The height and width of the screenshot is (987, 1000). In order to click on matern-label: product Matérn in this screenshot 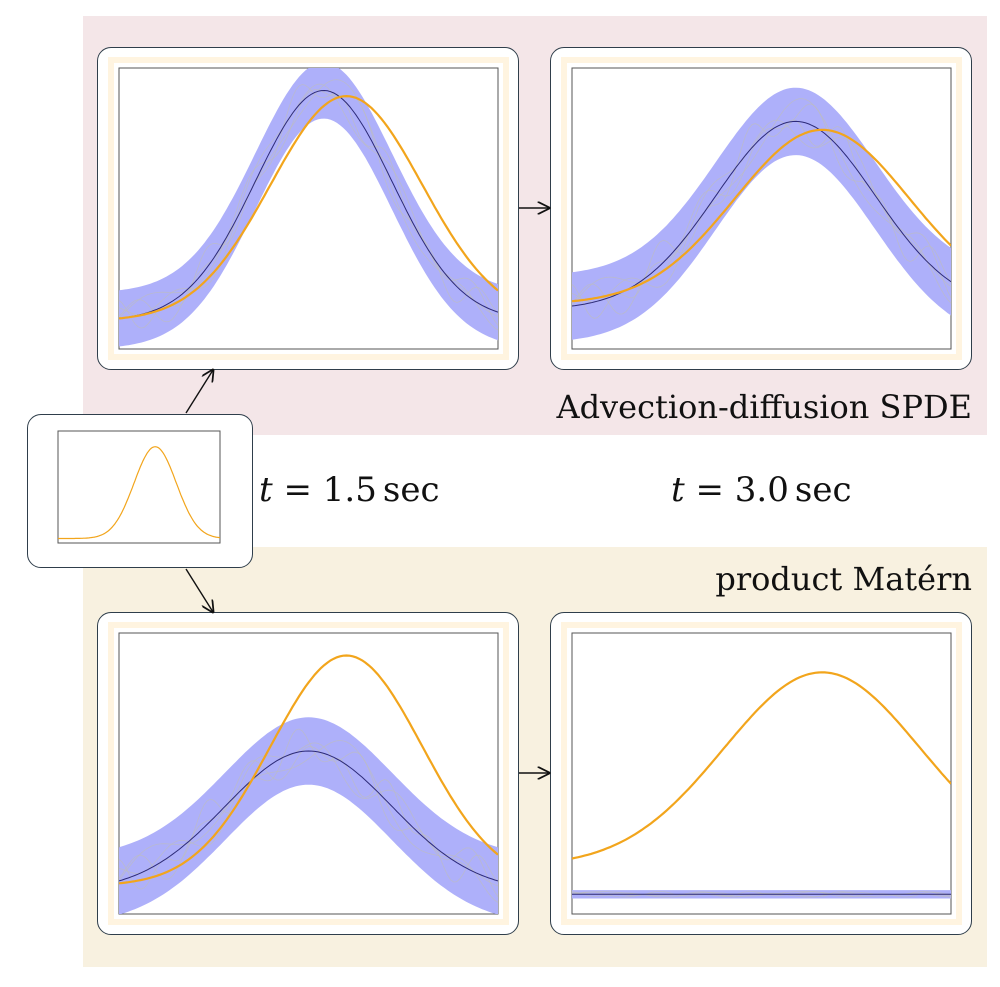, I will do `click(843, 579)`.